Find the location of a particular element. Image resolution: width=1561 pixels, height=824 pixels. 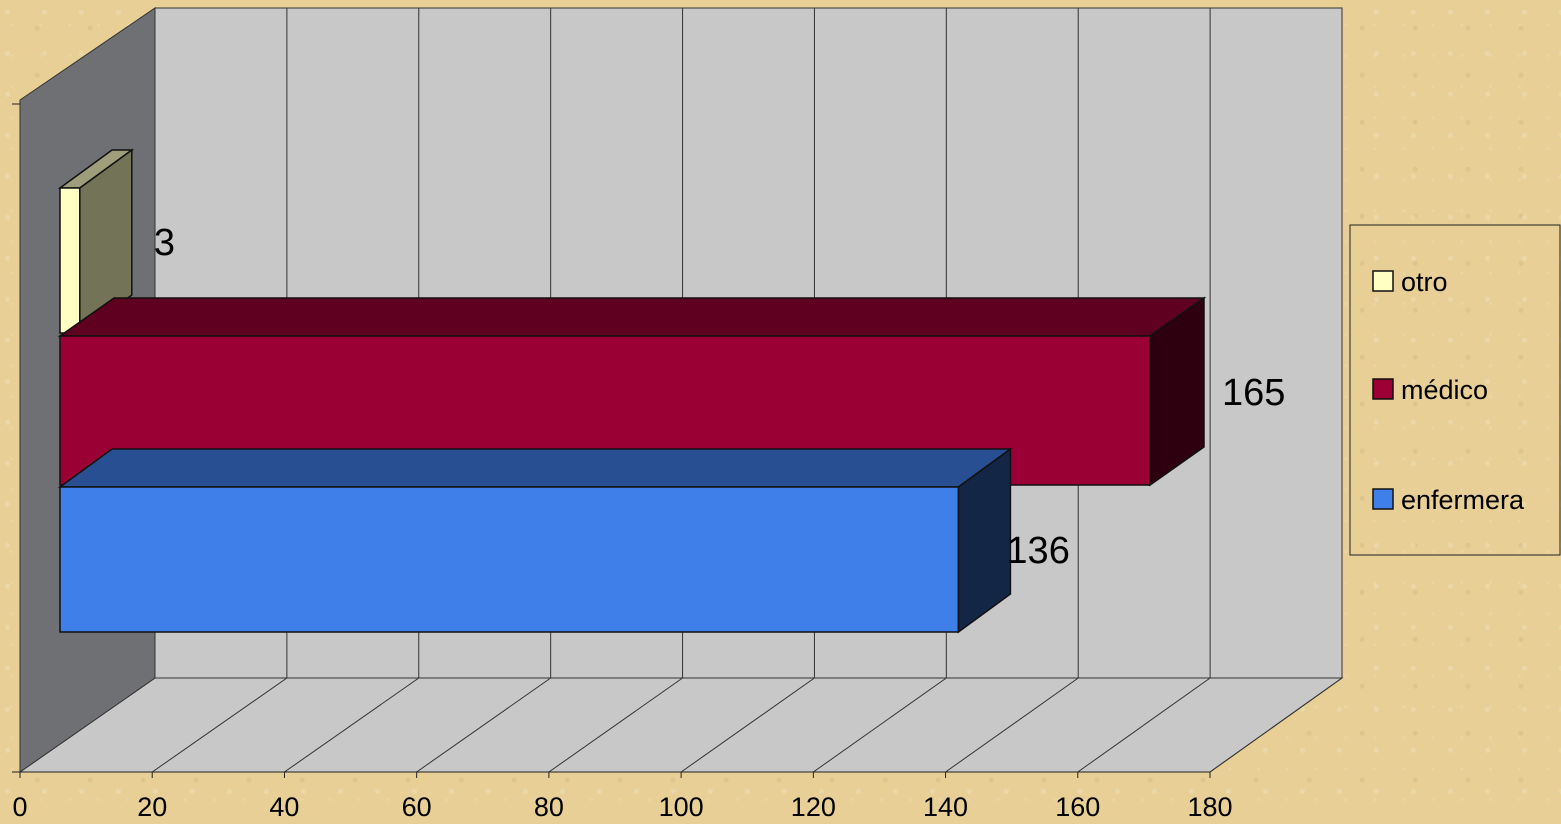

x-tick-label: 60 is located at coordinates (417, 807).